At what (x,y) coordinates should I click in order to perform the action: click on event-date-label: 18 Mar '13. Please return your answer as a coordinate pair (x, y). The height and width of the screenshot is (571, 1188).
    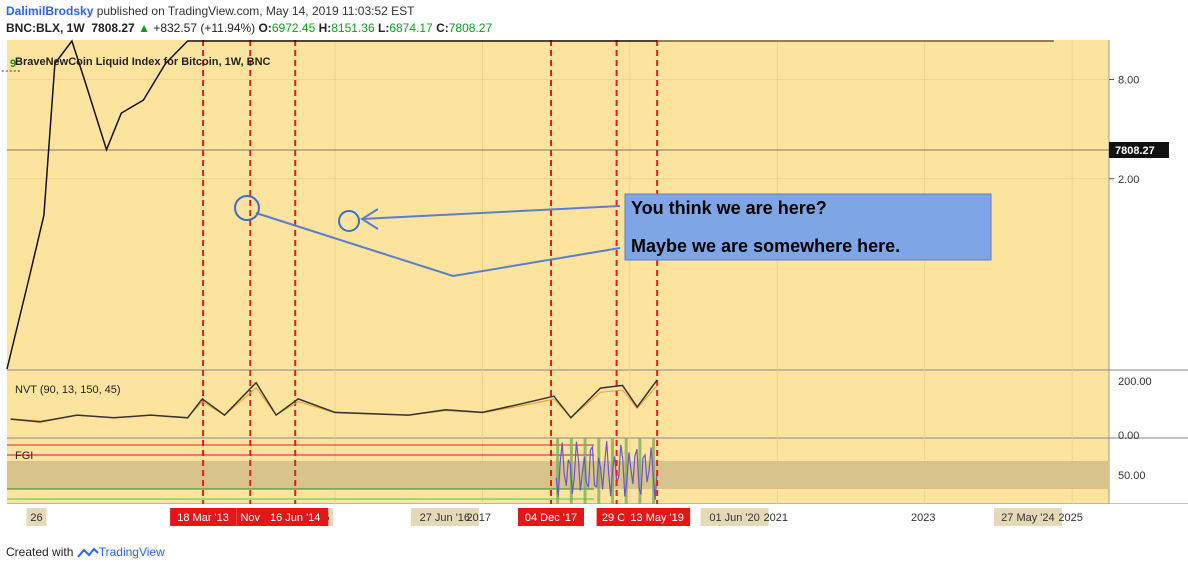
    Looking at the image, I should click on (203, 518).